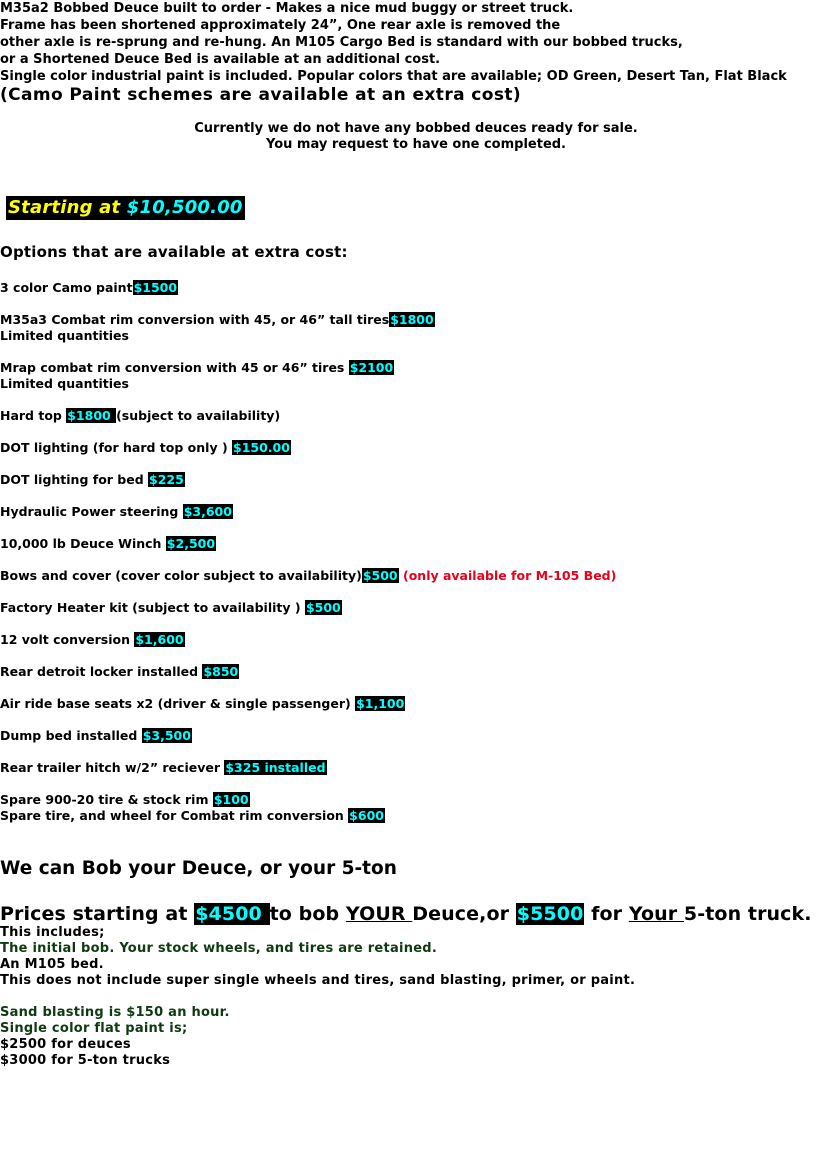 The height and width of the screenshot is (1174, 832). I want to click on option-item: Hydraulic Power steering $3,600, so click(116, 512).